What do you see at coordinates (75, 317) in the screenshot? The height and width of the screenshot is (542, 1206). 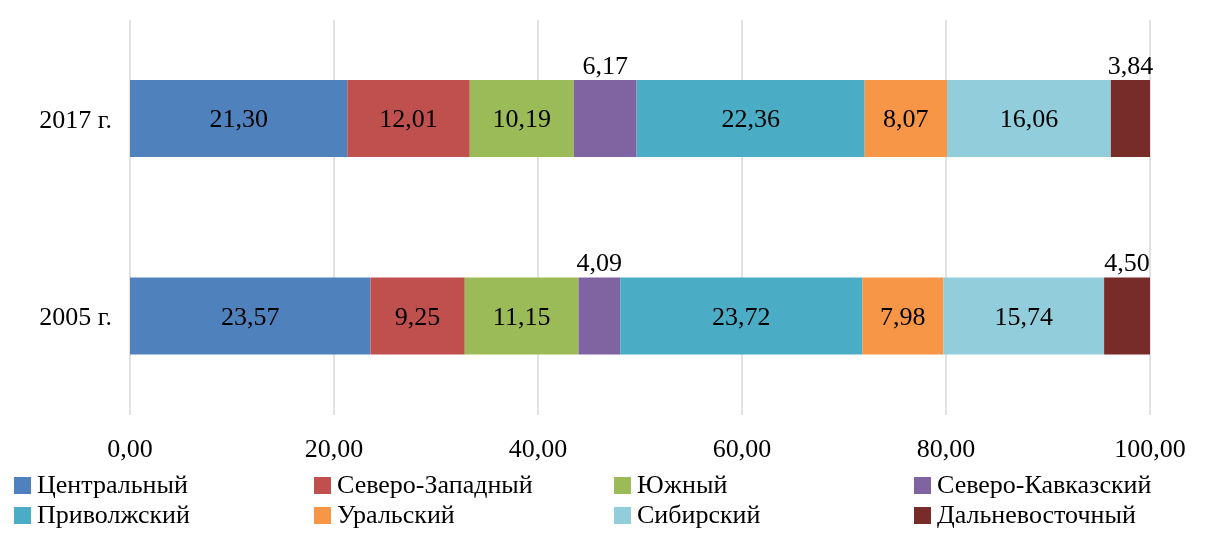 I see `y-tick-label: 2005 г.` at bounding box center [75, 317].